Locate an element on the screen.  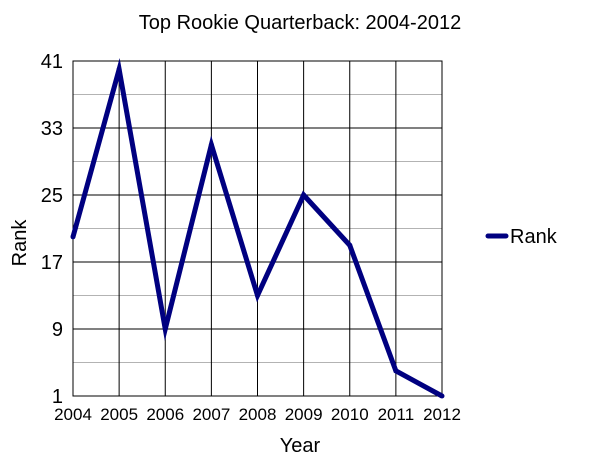
y-axis-label: Rank is located at coordinates (20, 243).